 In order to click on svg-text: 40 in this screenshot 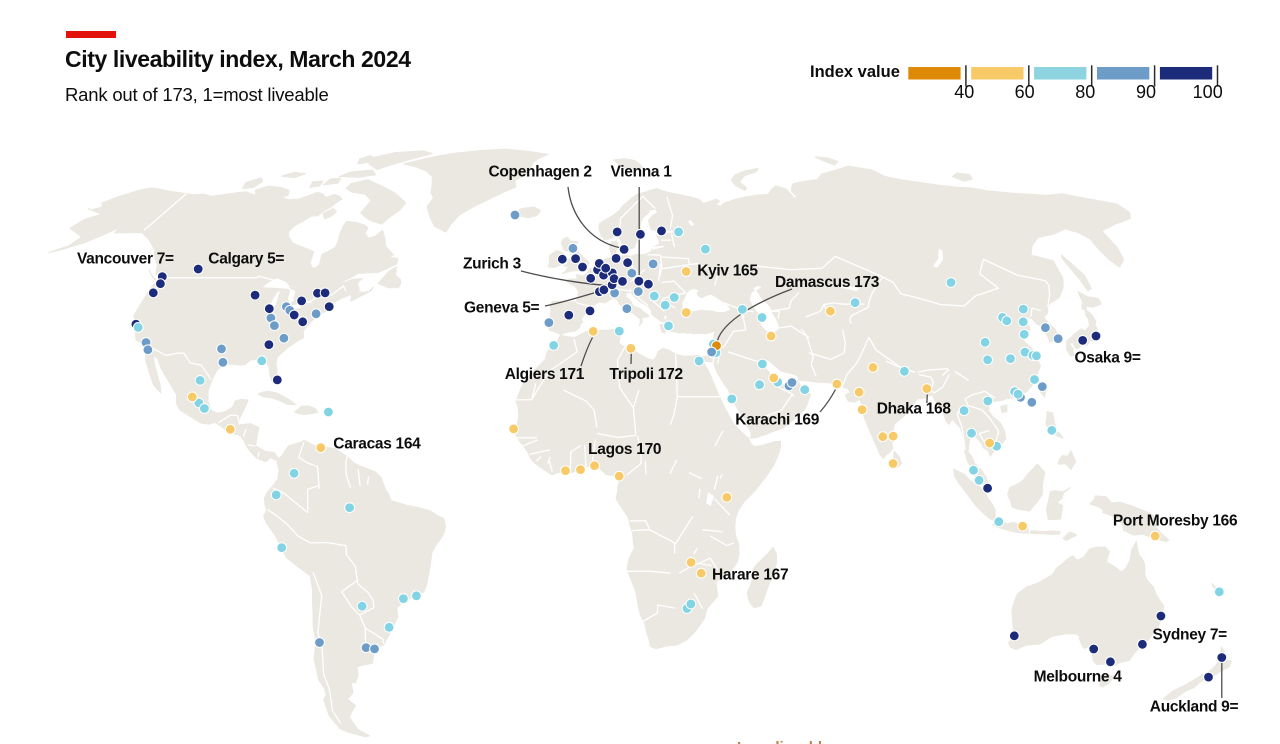, I will do `click(964, 92)`.